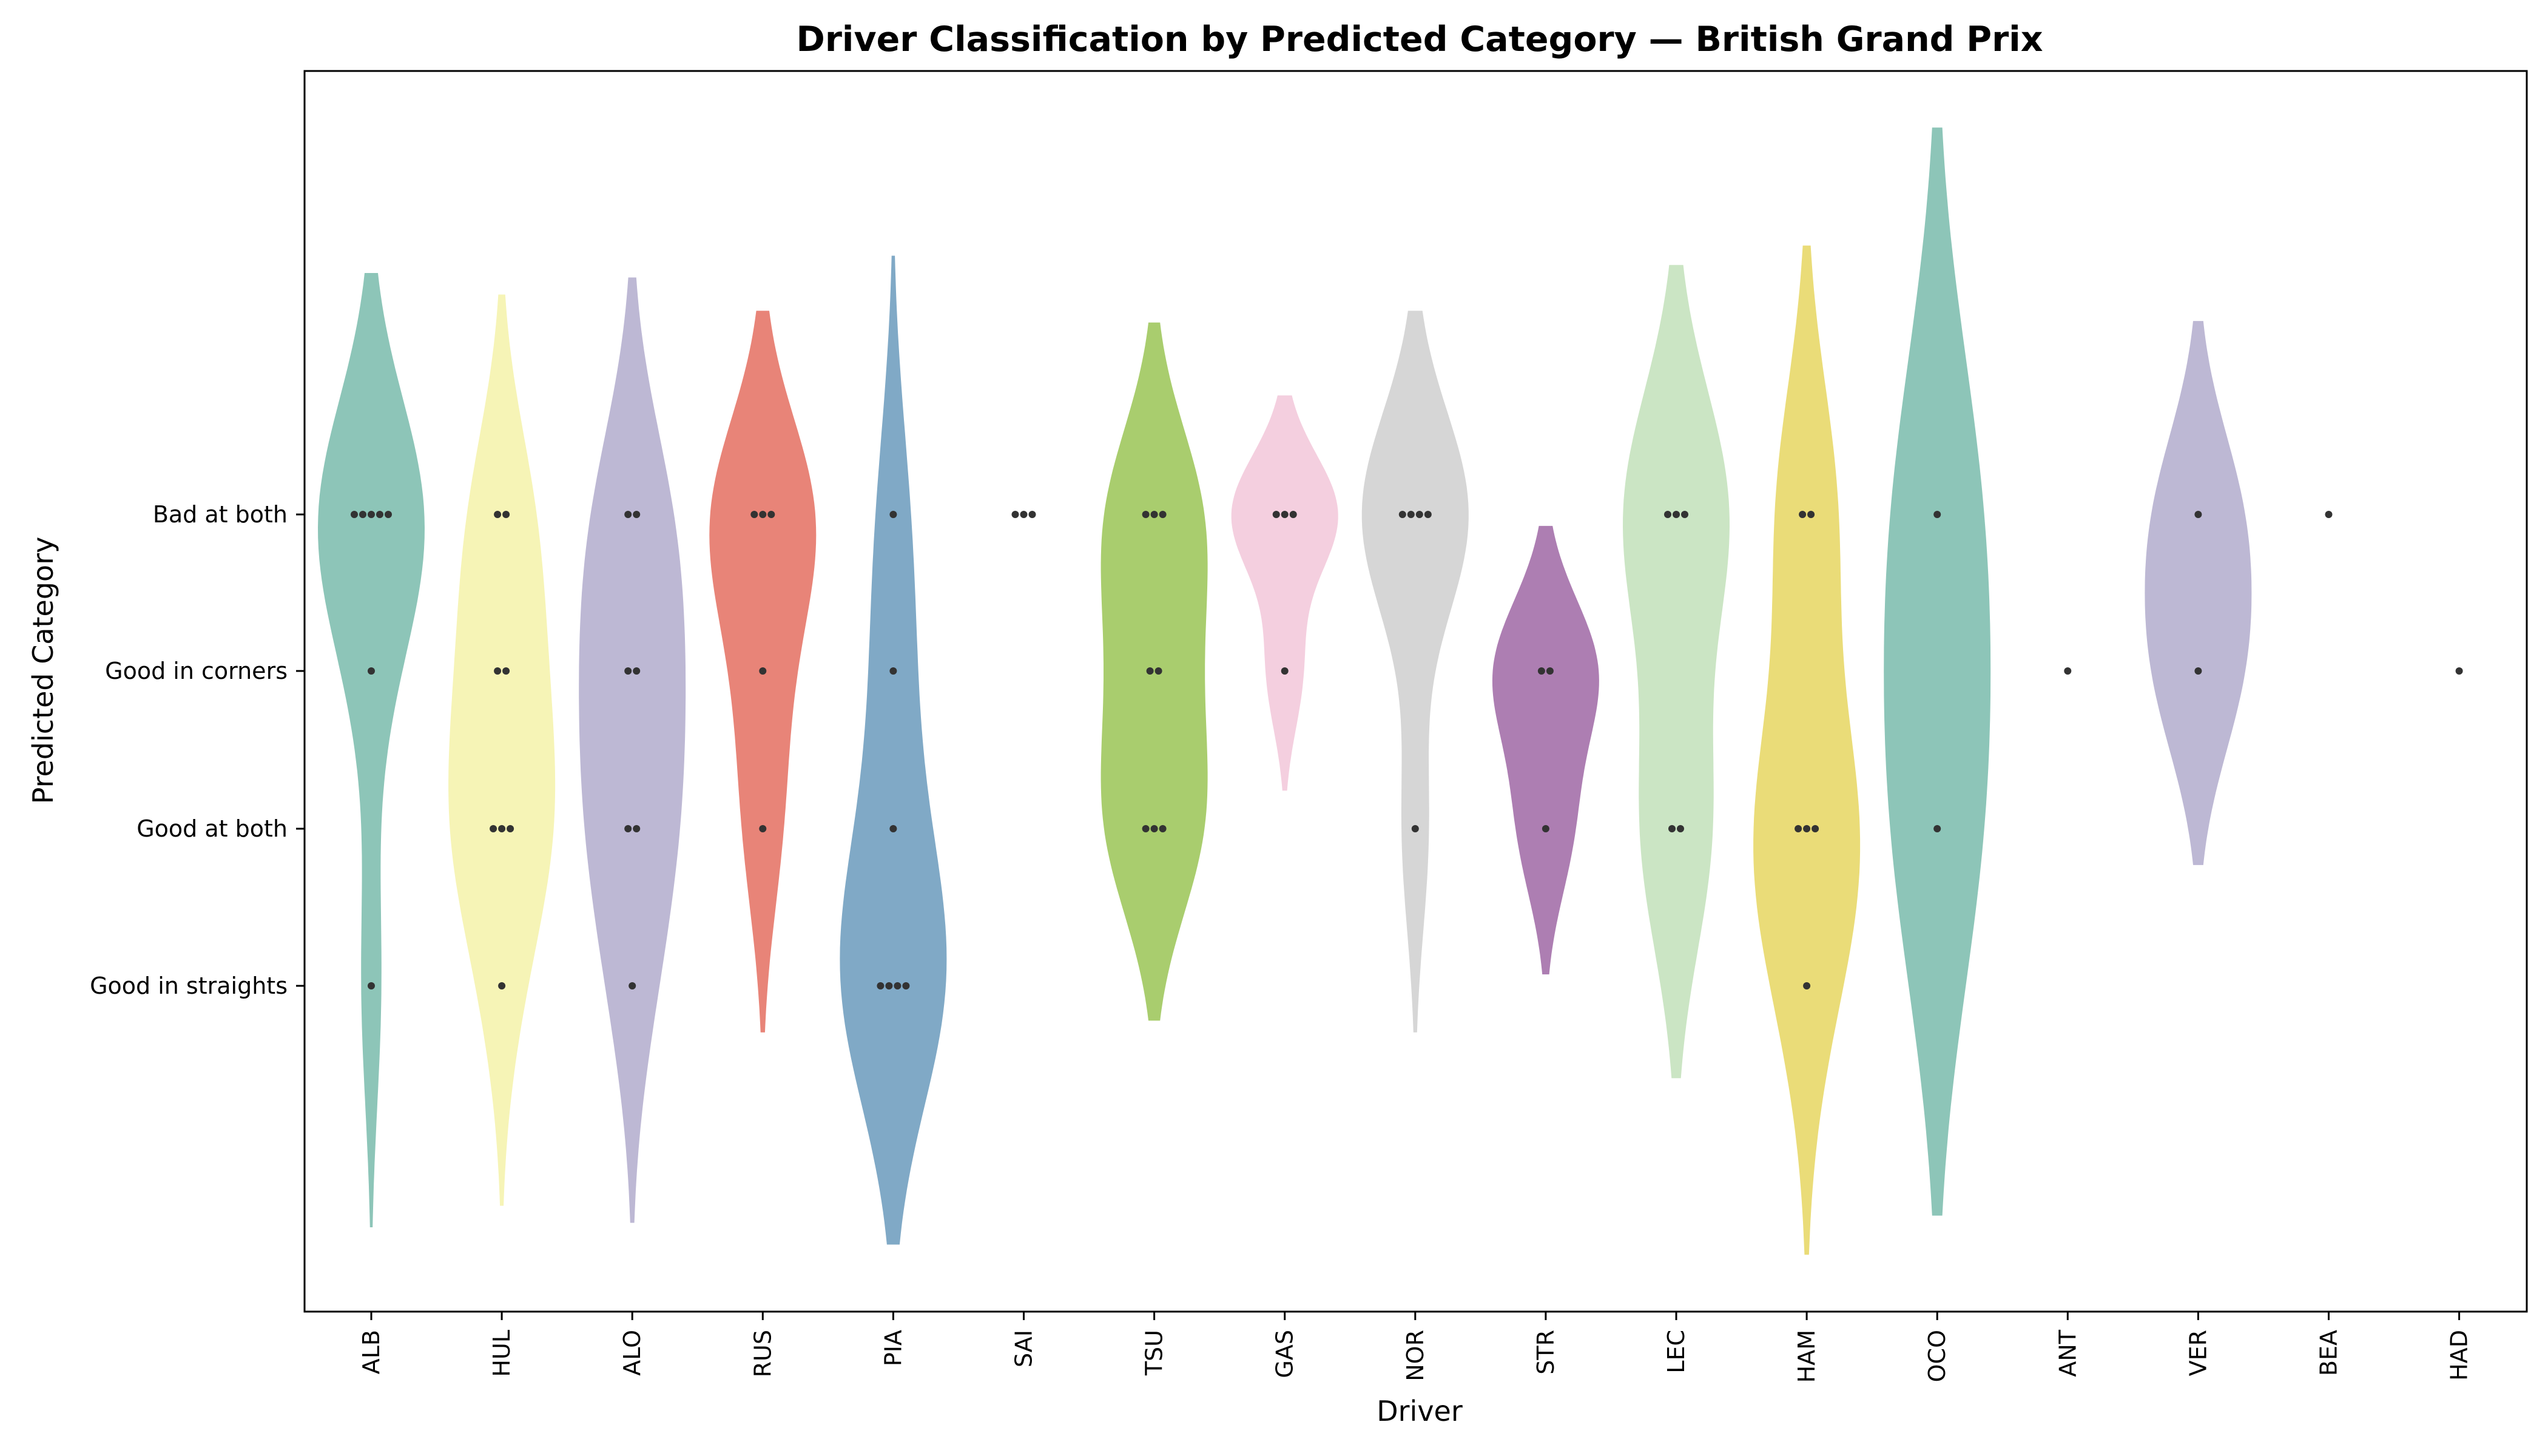 Image resolution: width=2548 pixels, height=1456 pixels. Describe the element at coordinates (1545, 828) in the screenshot. I see `point-str-good-at-both` at that location.